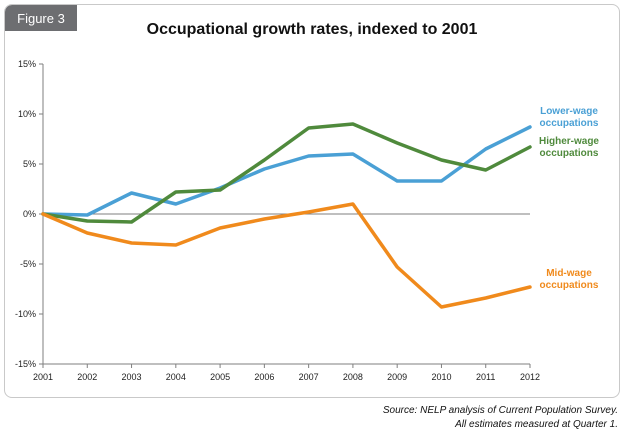  I want to click on y-tick-label: 0%, so click(29, 214).